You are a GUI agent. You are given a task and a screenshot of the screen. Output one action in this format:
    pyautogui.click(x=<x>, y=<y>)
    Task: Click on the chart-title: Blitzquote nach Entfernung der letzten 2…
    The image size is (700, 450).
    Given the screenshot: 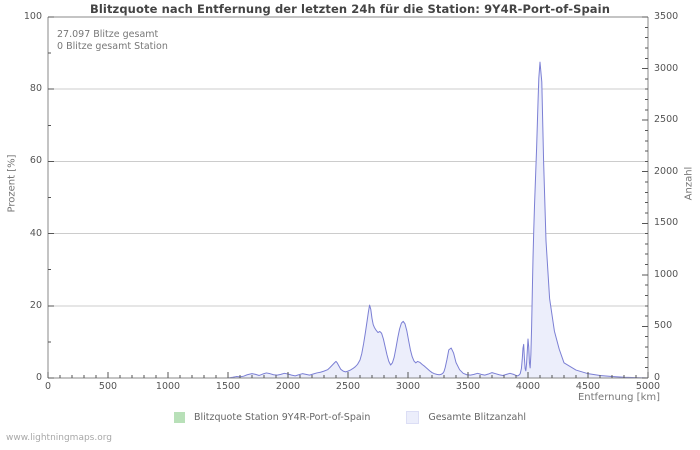 What is the action you would take?
    pyautogui.click(x=350, y=9)
    